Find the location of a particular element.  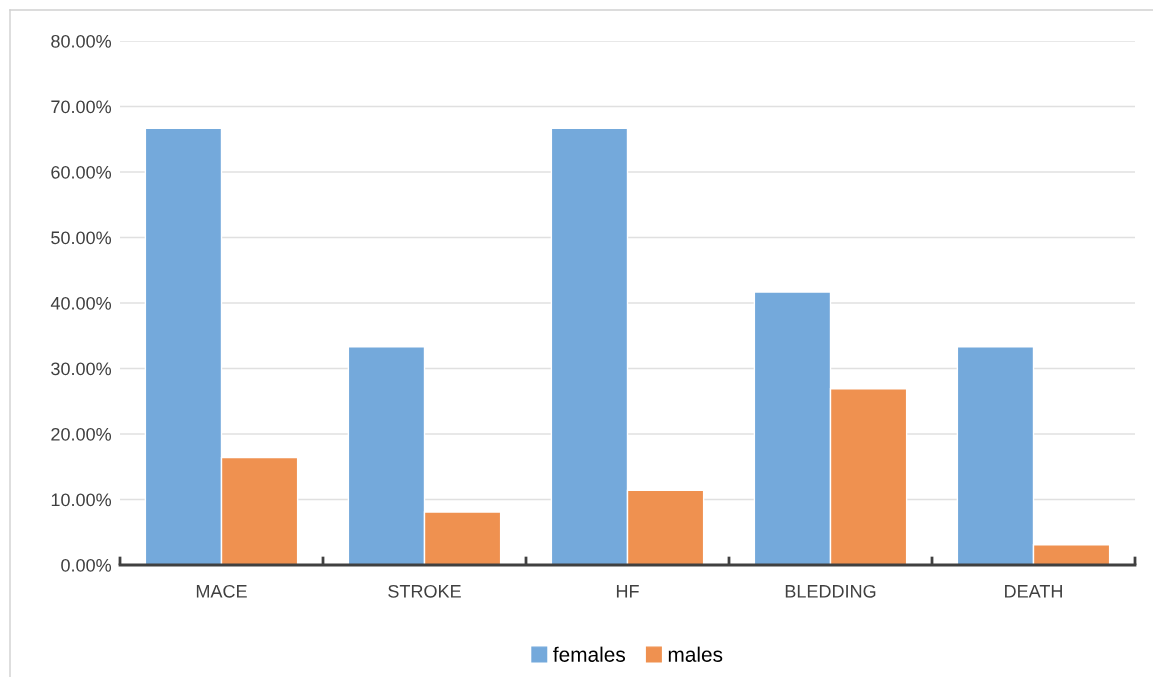

y-tick-label: 60.00% is located at coordinates (81, 172).